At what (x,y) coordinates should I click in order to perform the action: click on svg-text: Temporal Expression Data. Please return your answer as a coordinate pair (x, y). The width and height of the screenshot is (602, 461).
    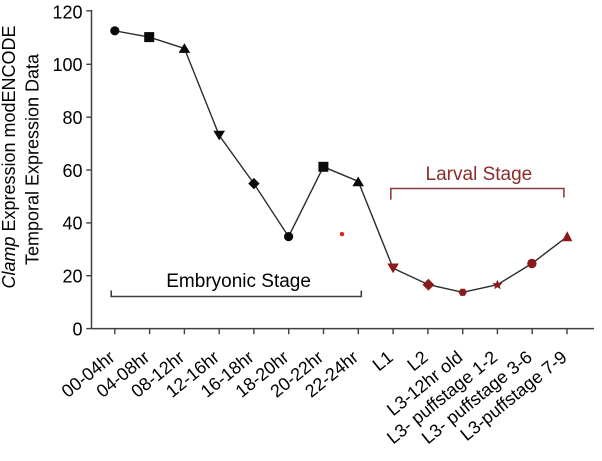
    Looking at the image, I should click on (33, 159).